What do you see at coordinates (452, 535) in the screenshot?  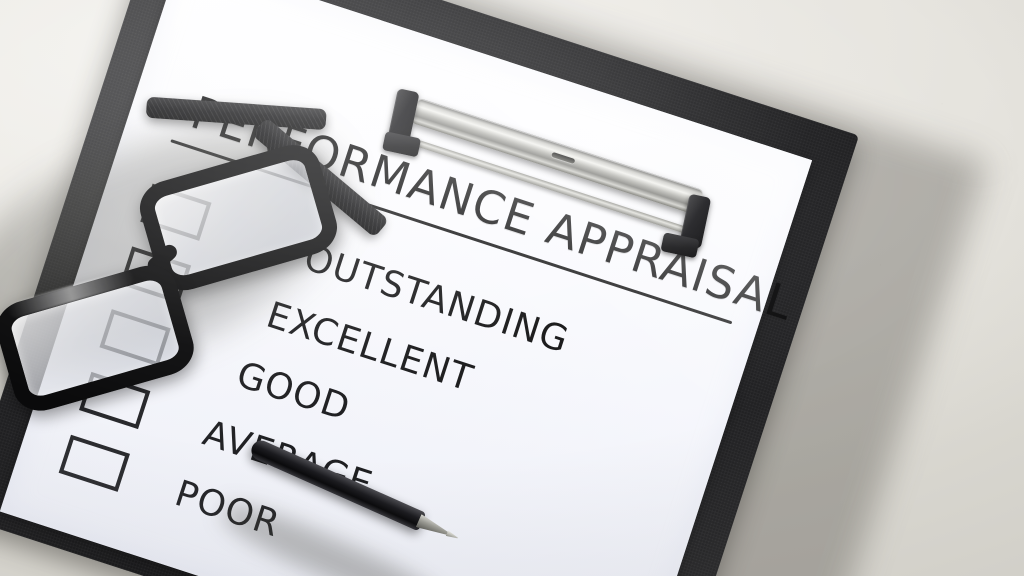 I see `pen-tip` at bounding box center [452, 535].